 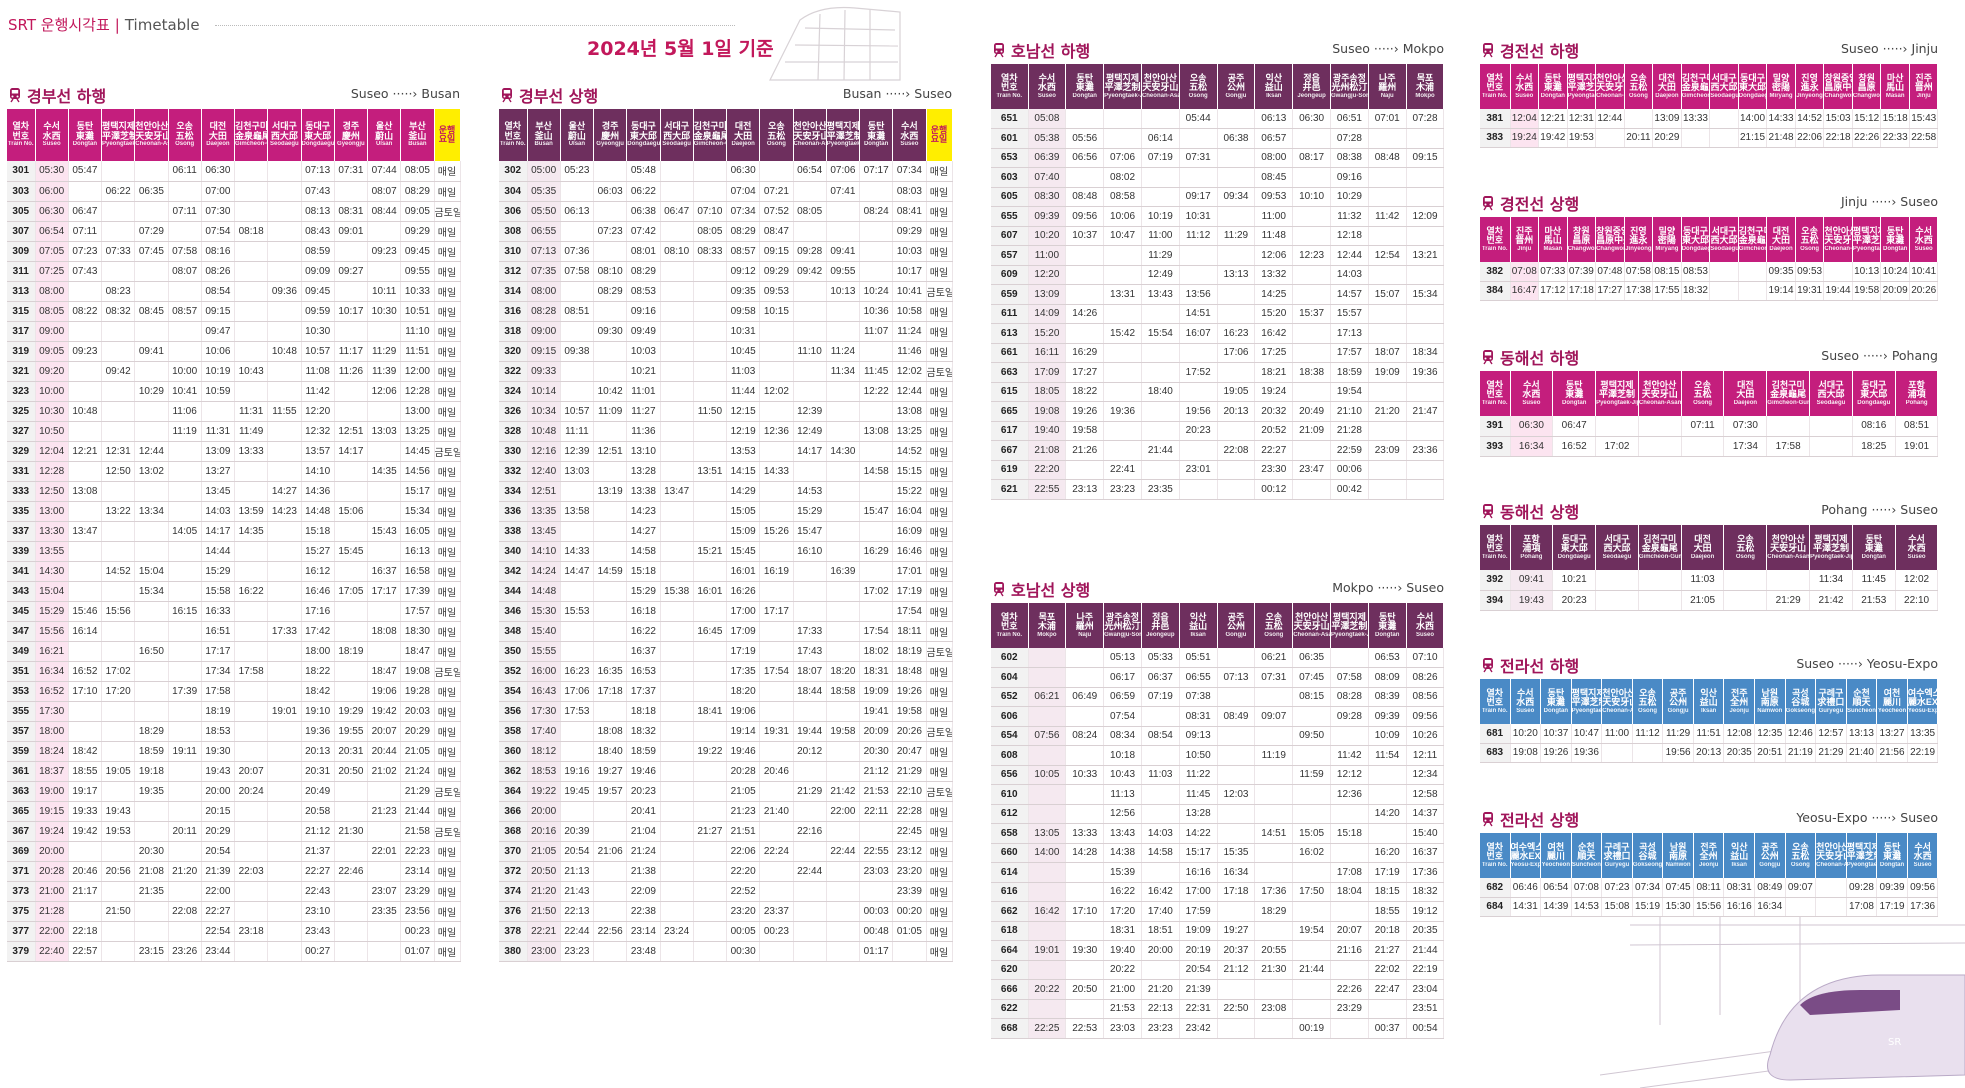 What do you see at coordinates (1695, 240) in the screenshot?
I see `station-name-hanja: 東大邱` at bounding box center [1695, 240].